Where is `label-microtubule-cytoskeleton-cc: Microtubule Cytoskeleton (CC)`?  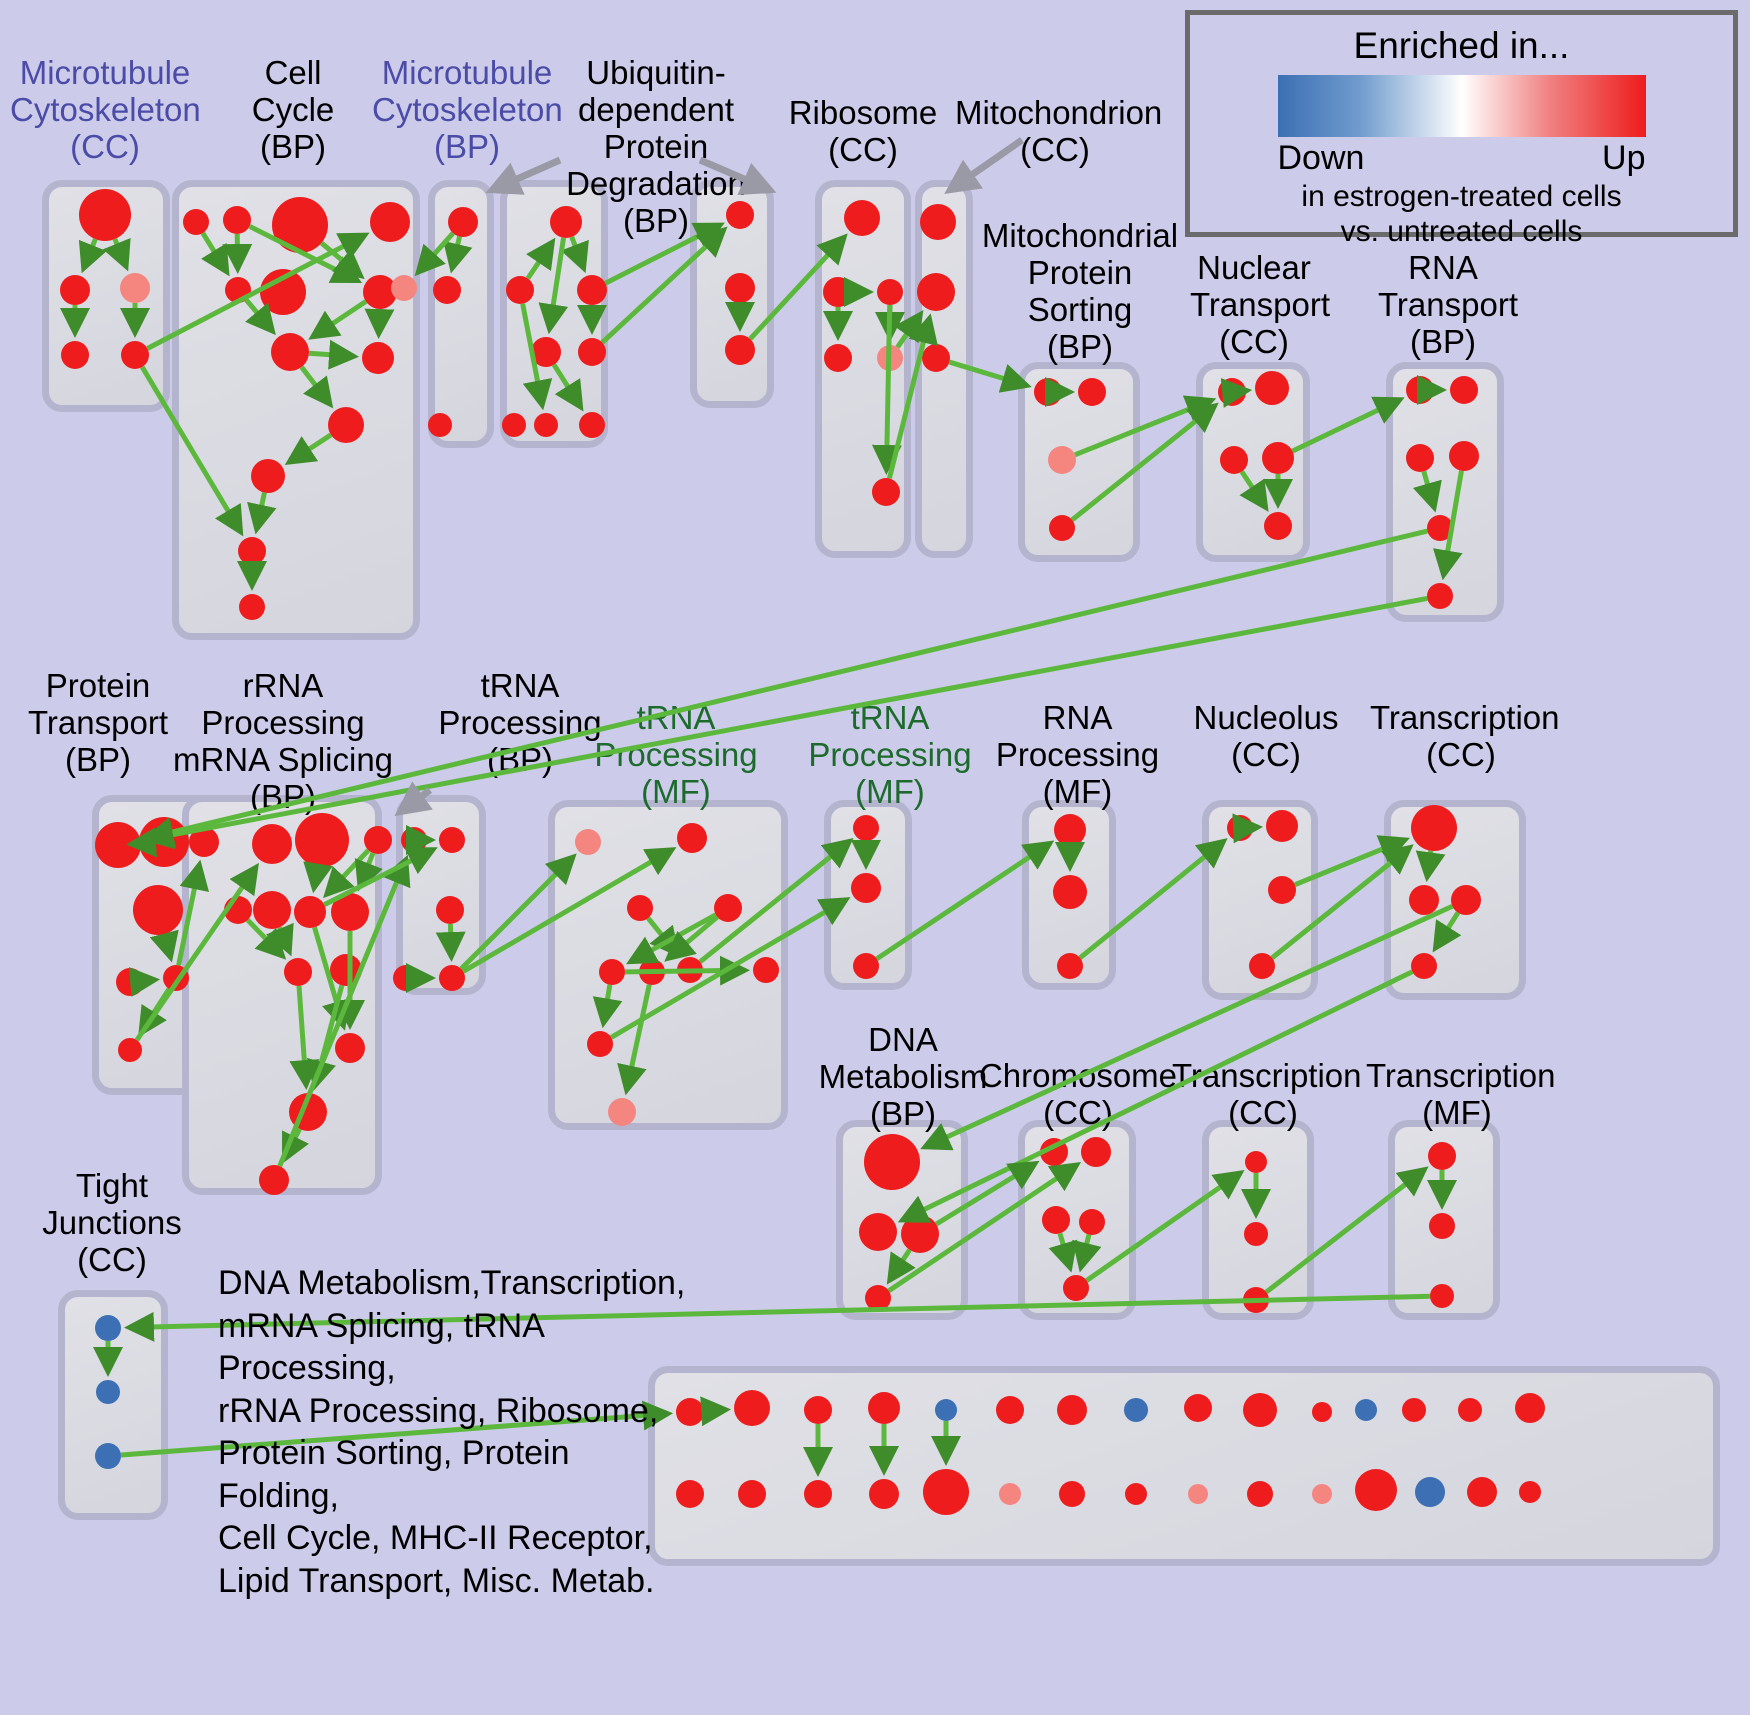 label-microtubule-cytoskeleton-cc: Microtubule Cytoskeleton (CC) is located at coordinates (105, 109).